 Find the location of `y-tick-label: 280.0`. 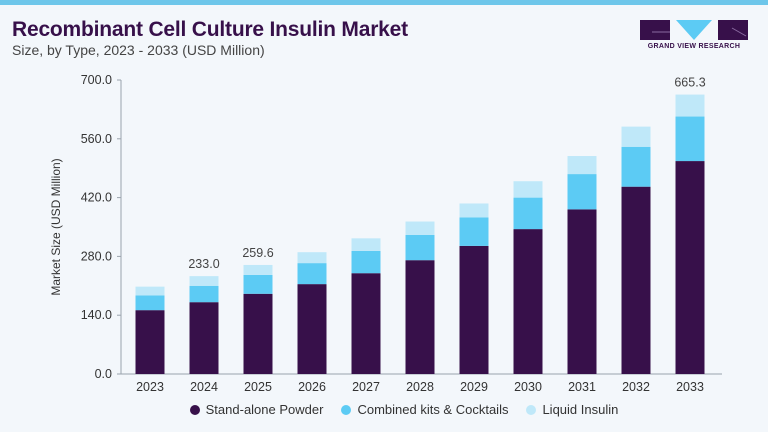

y-tick-label: 280.0 is located at coordinates (96, 256).